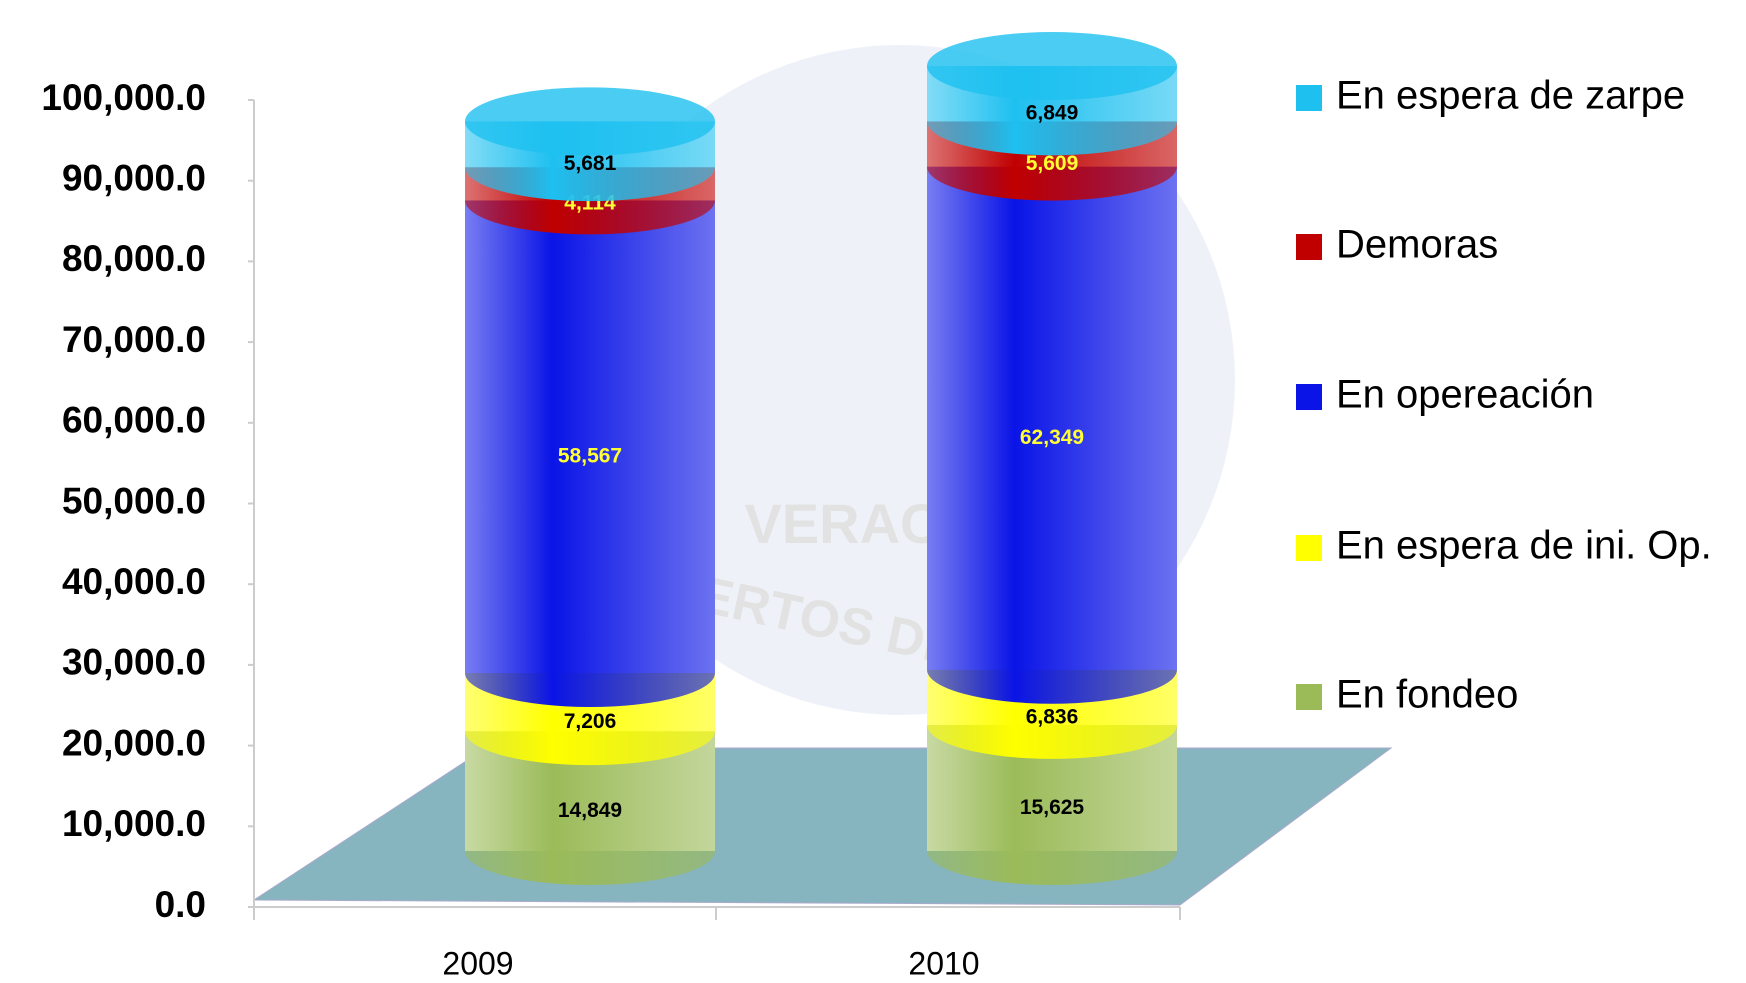  Describe the element at coordinates (134, 662) in the screenshot. I see `y-tick-label: 30,000.0` at that location.